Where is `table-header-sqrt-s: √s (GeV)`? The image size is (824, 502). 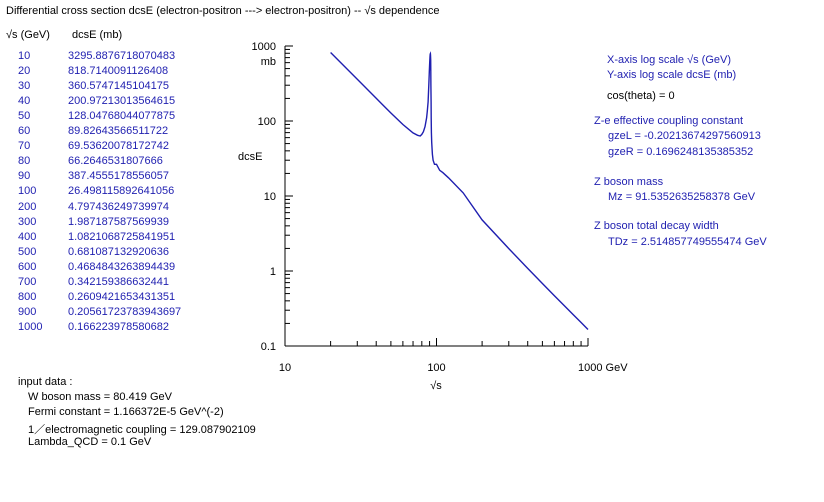
table-header-sqrt-s: √s (GeV) is located at coordinates (28, 35).